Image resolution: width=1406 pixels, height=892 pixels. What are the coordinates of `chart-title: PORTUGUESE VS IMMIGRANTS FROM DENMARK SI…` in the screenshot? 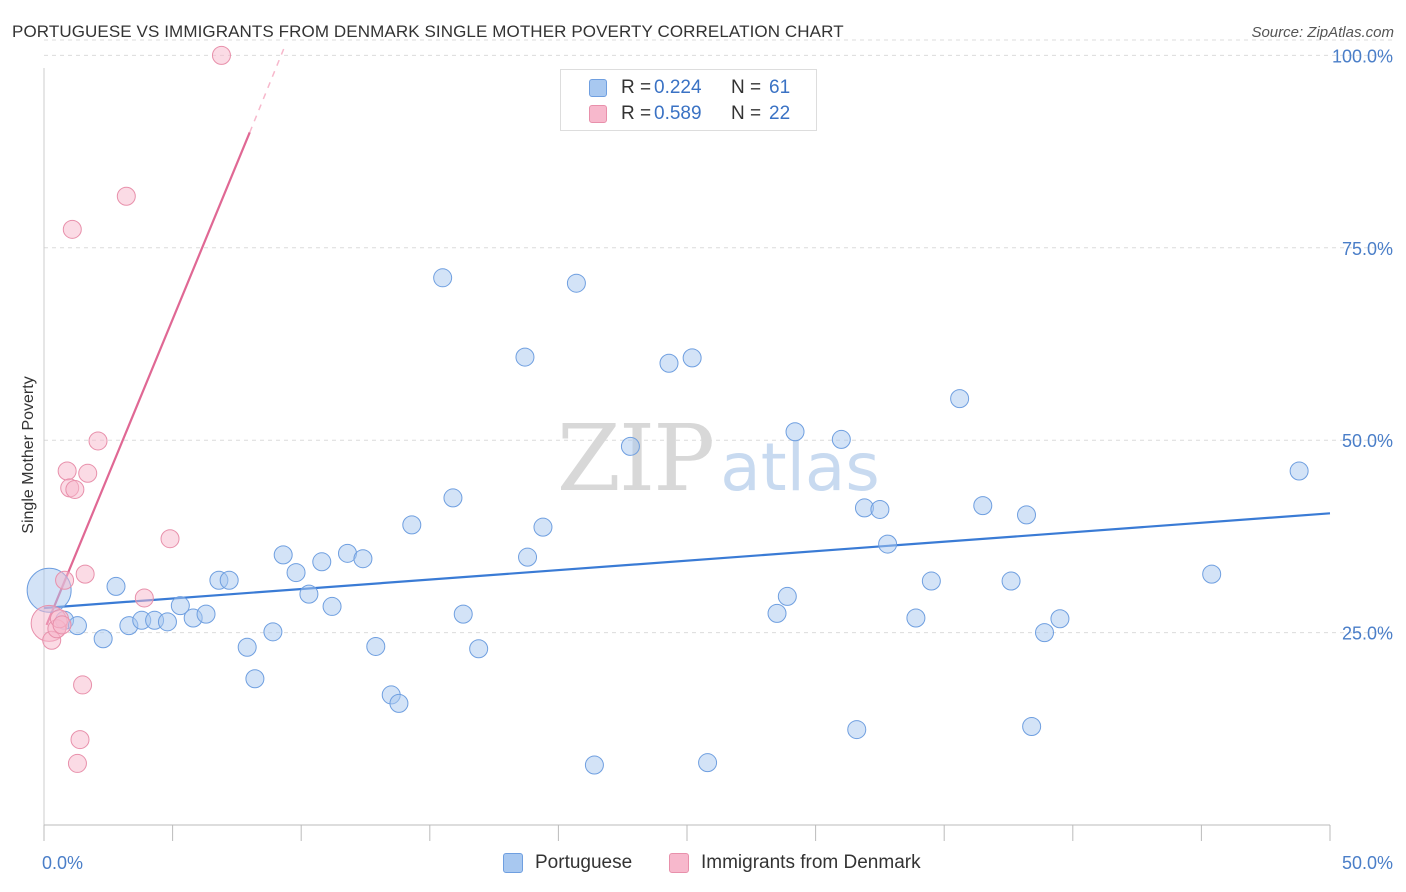 It's located at (428, 31).